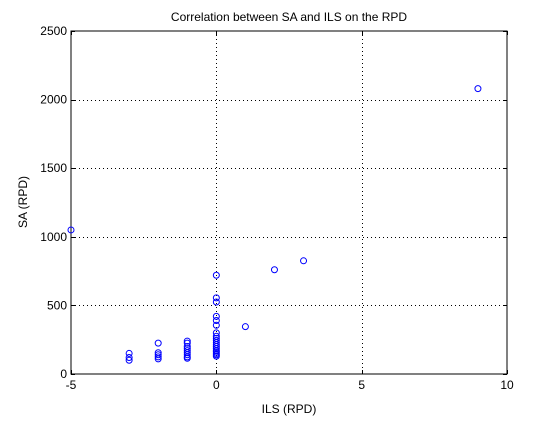 The image size is (559, 426). What do you see at coordinates (53, 237) in the screenshot?
I see `y-tick-label: 1000` at bounding box center [53, 237].